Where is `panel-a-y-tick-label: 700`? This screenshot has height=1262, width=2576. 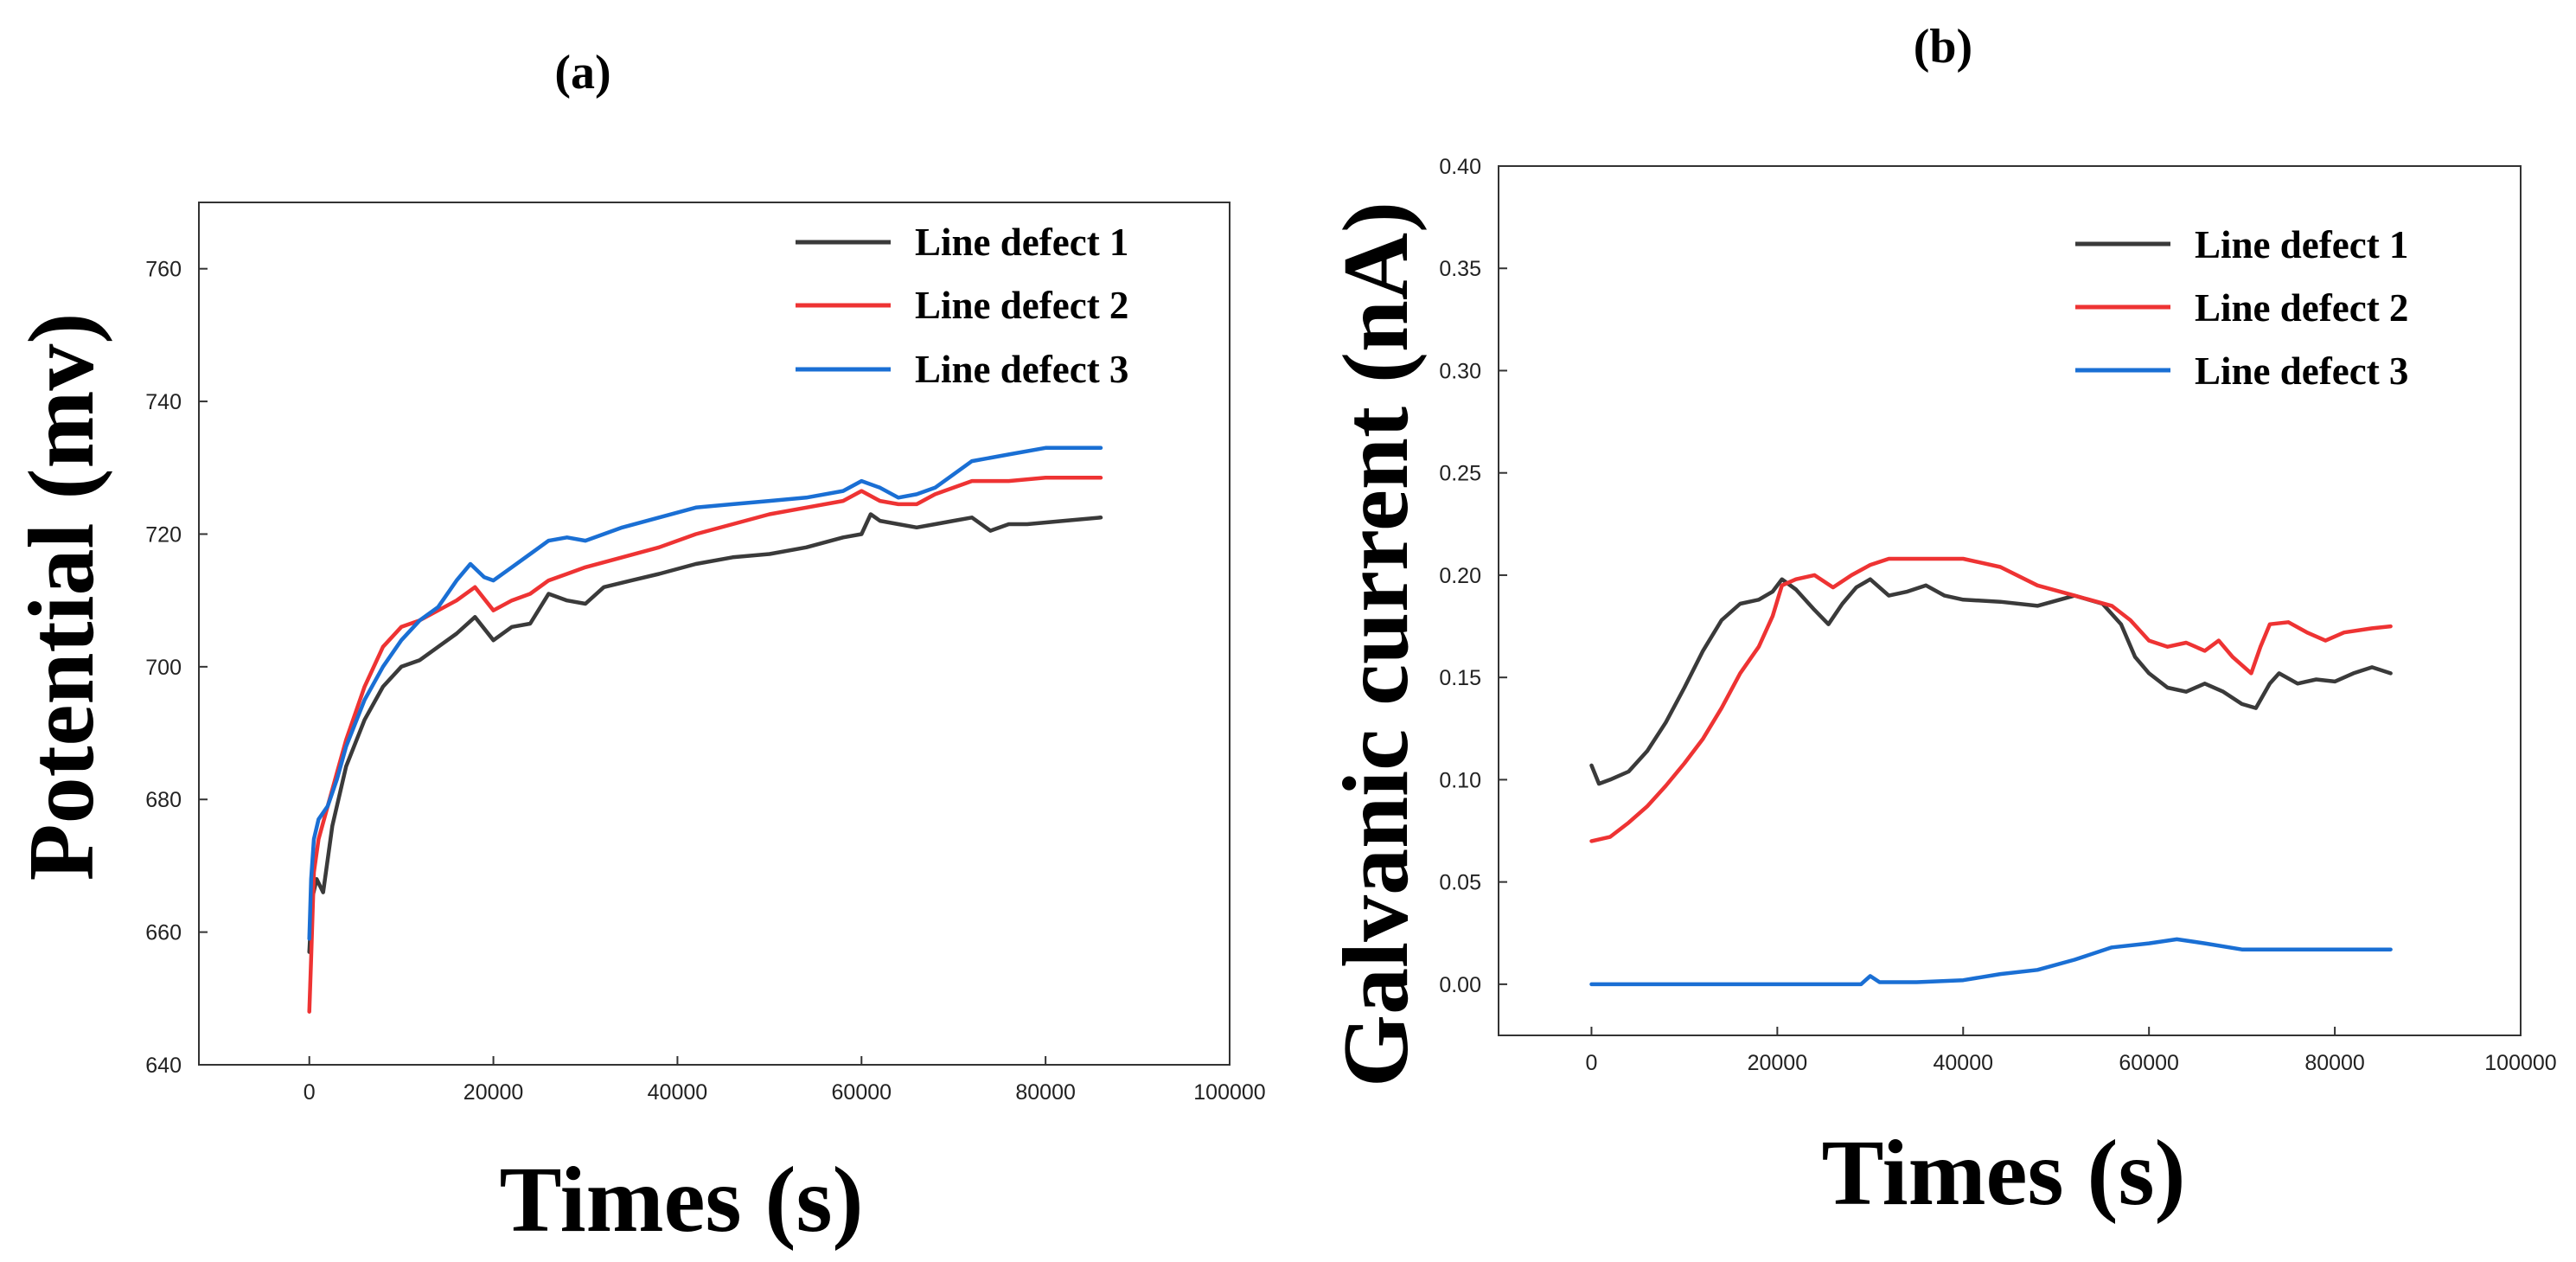
panel-a-y-tick-label: 700 is located at coordinates (163, 668).